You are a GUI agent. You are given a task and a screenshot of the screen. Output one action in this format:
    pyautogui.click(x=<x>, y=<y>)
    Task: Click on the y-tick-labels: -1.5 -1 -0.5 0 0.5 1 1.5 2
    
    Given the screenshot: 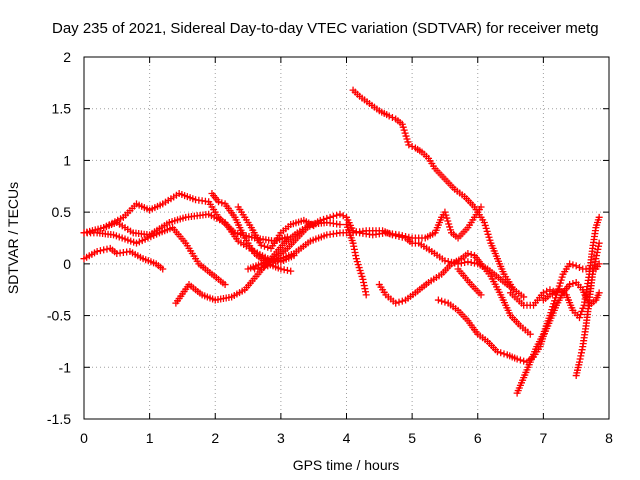 What is the action you would take?
    pyautogui.click(x=59, y=238)
    